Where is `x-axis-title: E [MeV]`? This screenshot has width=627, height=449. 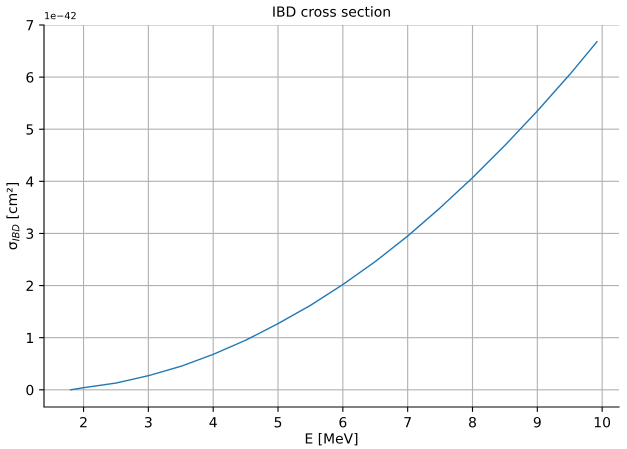 x-axis-title: E [MeV] is located at coordinates (332, 439).